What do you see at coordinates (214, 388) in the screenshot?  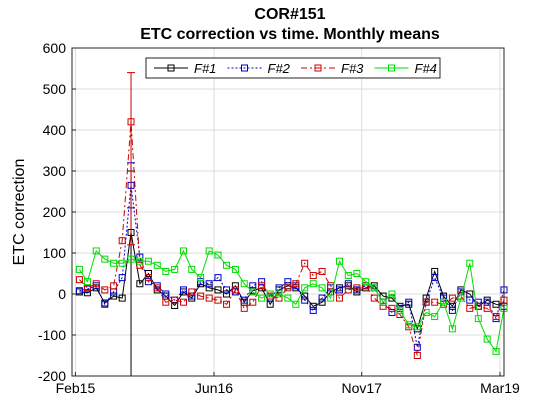 I see `x-tick-label: Jun16` at bounding box center [214, 388].